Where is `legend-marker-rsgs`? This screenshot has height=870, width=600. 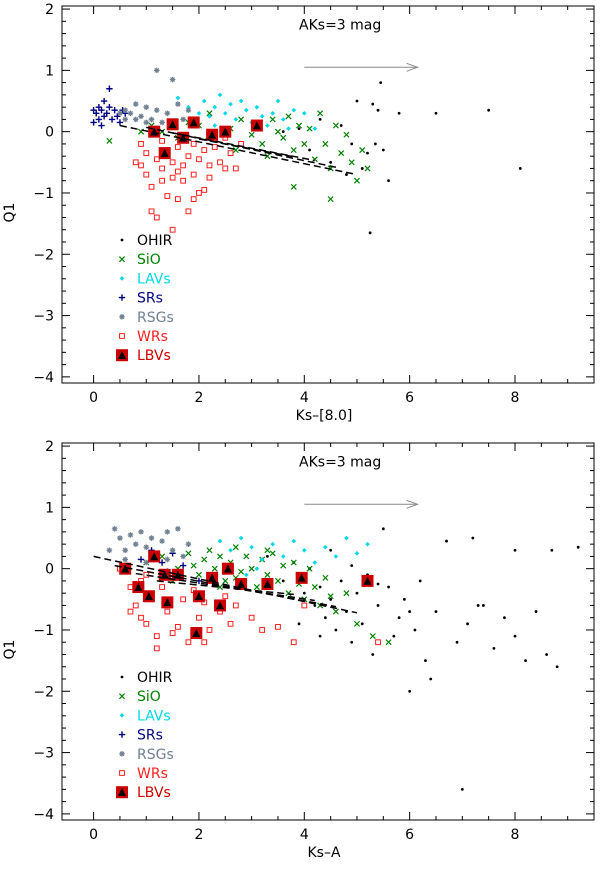 legend-marker-rsgs is located at coordinates (122, 317).